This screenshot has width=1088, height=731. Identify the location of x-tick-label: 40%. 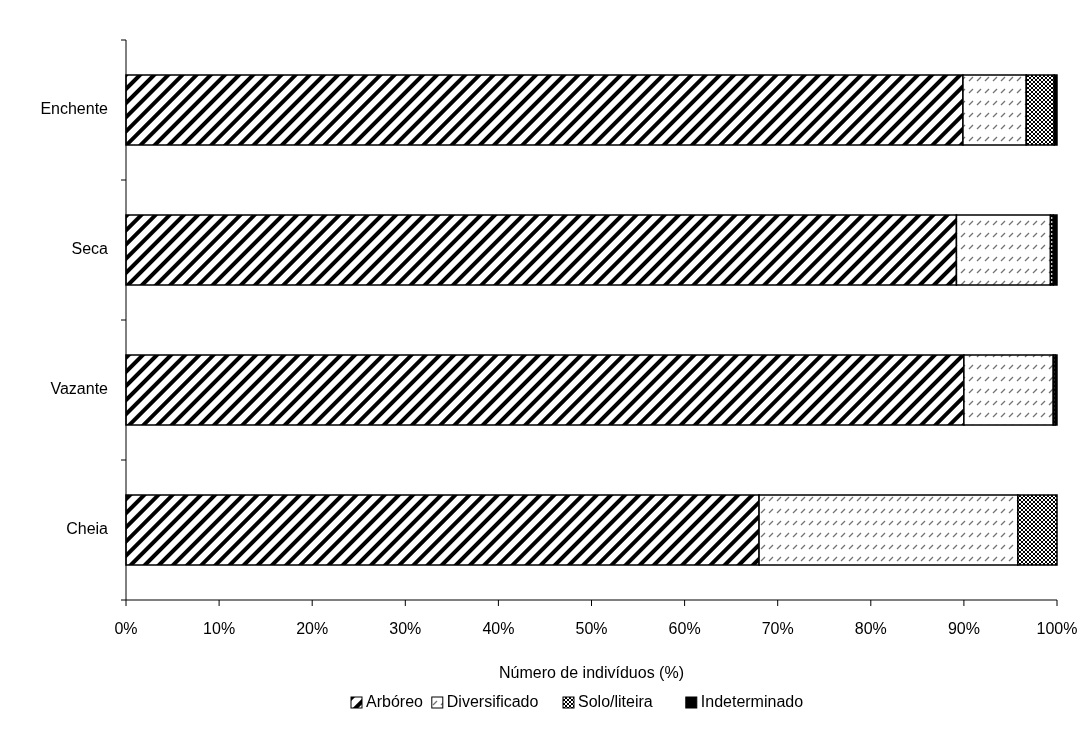
(498, 628).